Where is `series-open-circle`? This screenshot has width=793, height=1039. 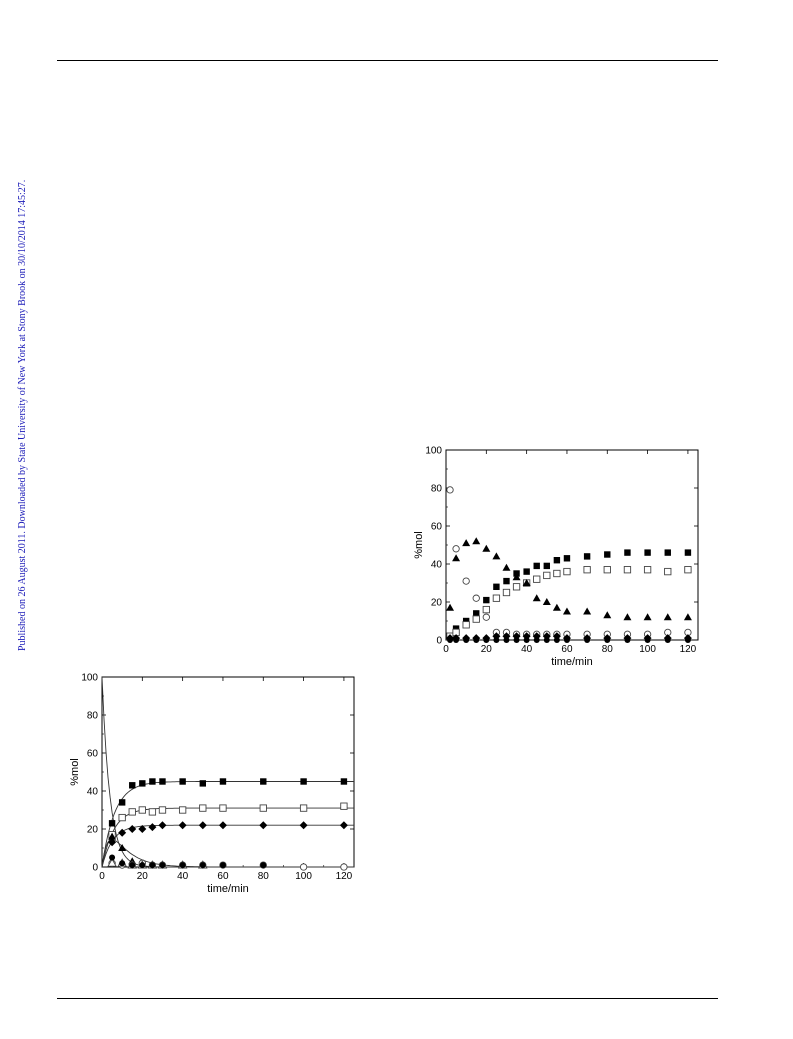 series-open-circle is located at coordinates (569, 562).